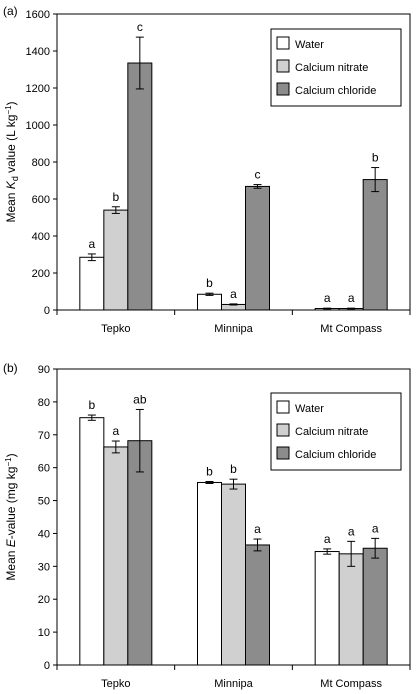  Describe the element at coordinates (41, 163) in the screenshot. I see `y-tick-label: 800` at that location.